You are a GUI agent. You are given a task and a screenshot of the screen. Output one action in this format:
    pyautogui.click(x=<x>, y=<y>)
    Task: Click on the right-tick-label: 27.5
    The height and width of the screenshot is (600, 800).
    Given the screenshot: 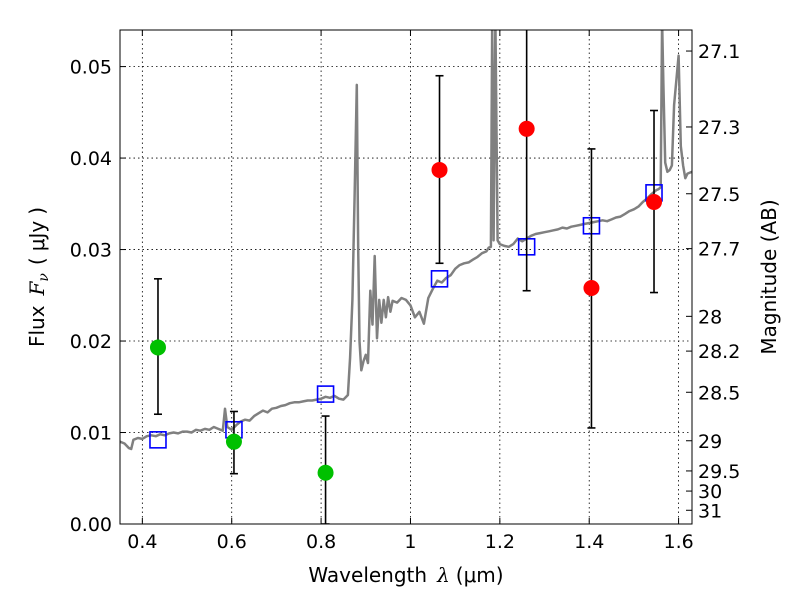 What is the action you would take?
    pyautogui.click(x=719, y=195)
    